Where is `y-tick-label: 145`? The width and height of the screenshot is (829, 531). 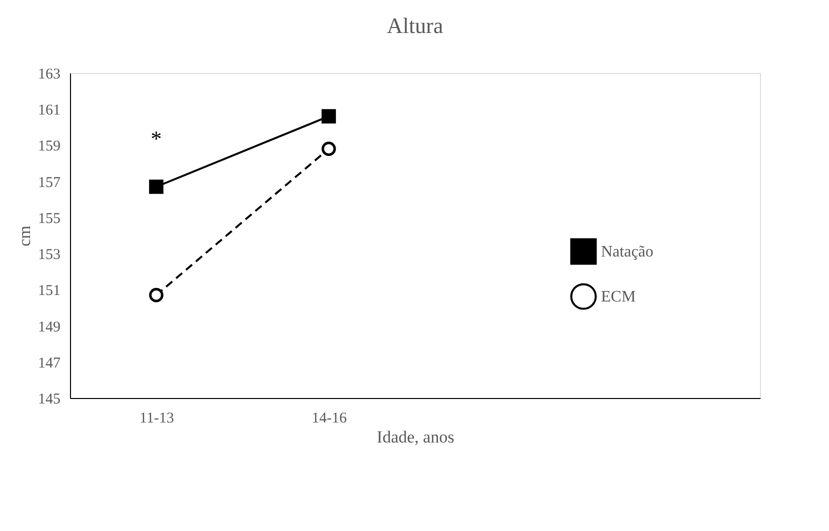
y-tick-label: 145 is located at coordinates (49, 400).